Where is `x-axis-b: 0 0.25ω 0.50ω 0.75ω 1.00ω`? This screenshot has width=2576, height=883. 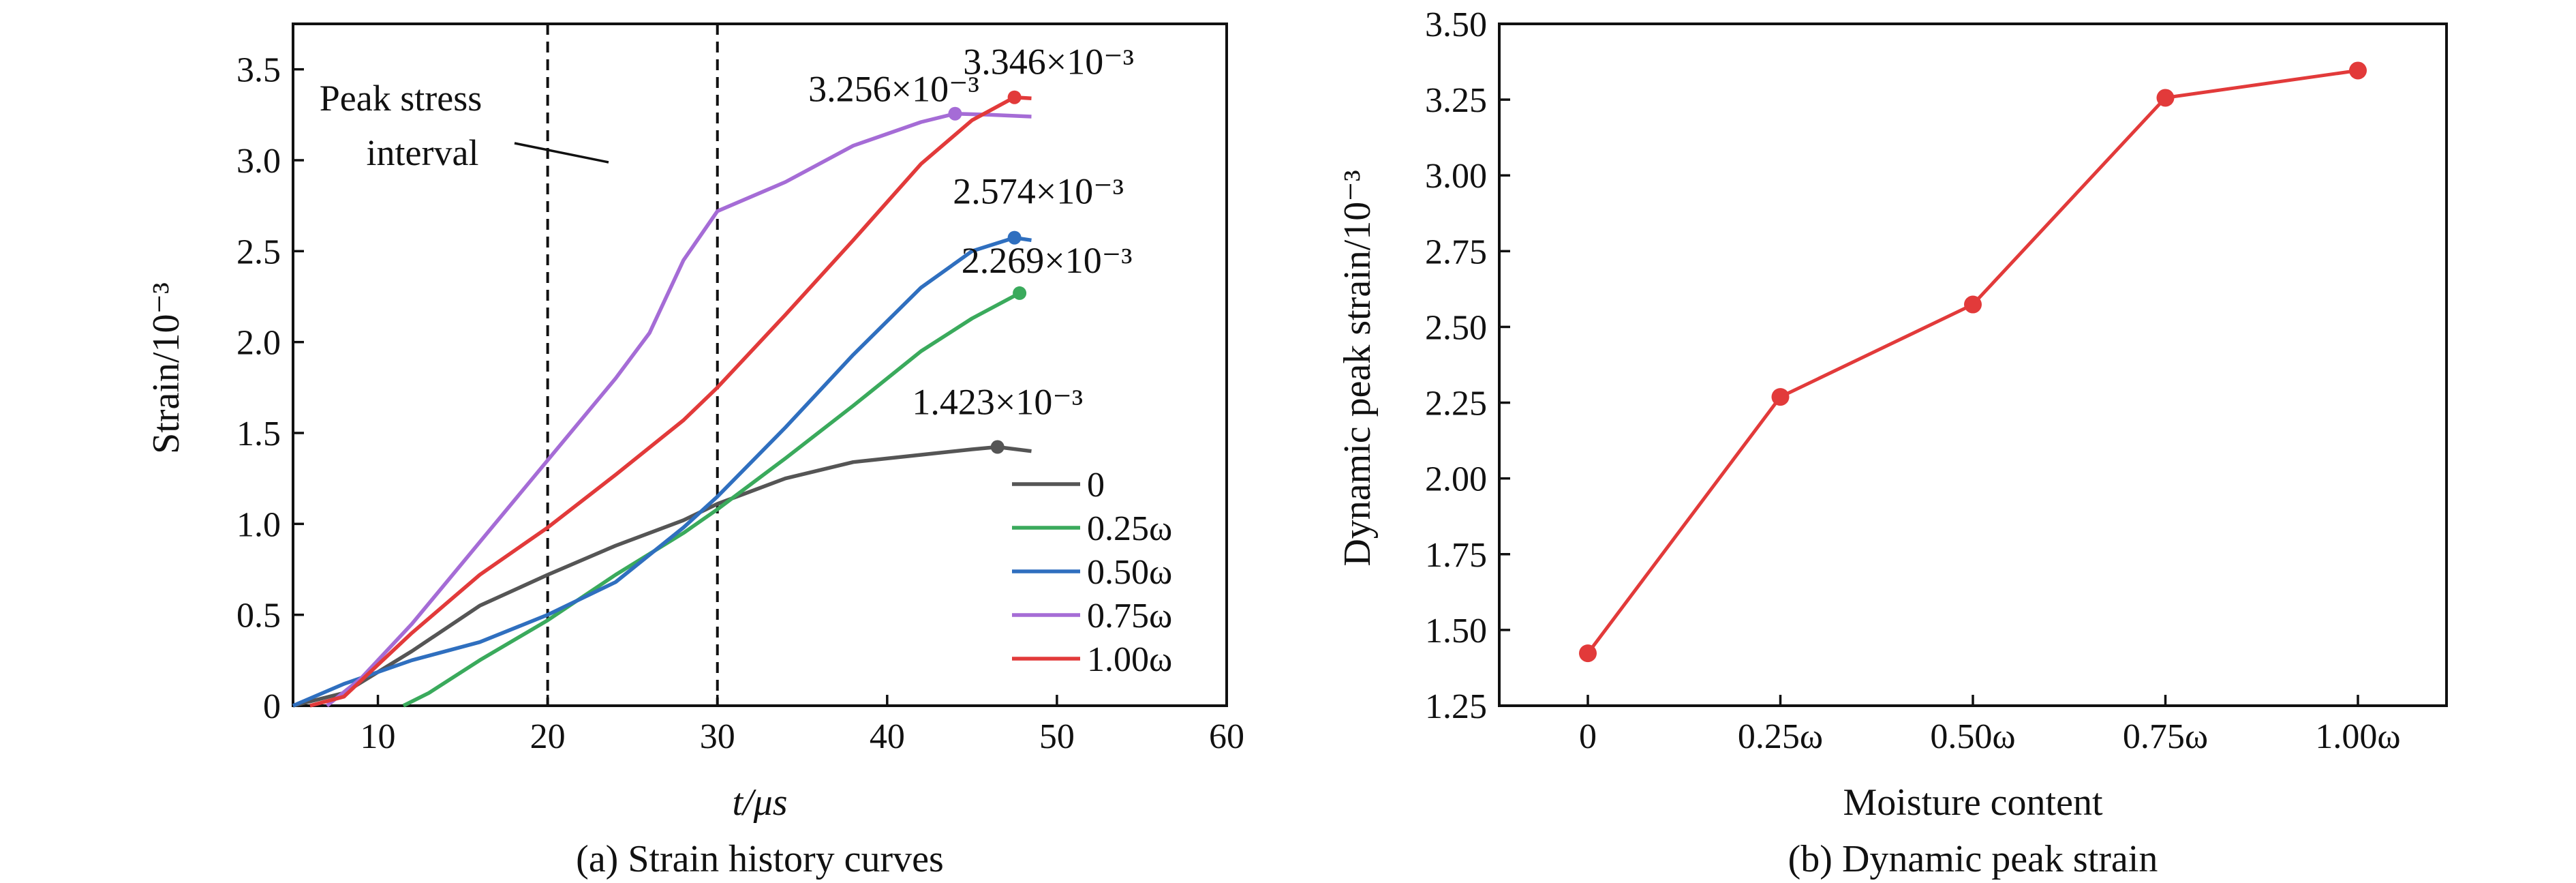
x-axis-b: 0 0.25ω 0.50ω 0.75ω 1.00ω is located at coordinates (1990, 725).